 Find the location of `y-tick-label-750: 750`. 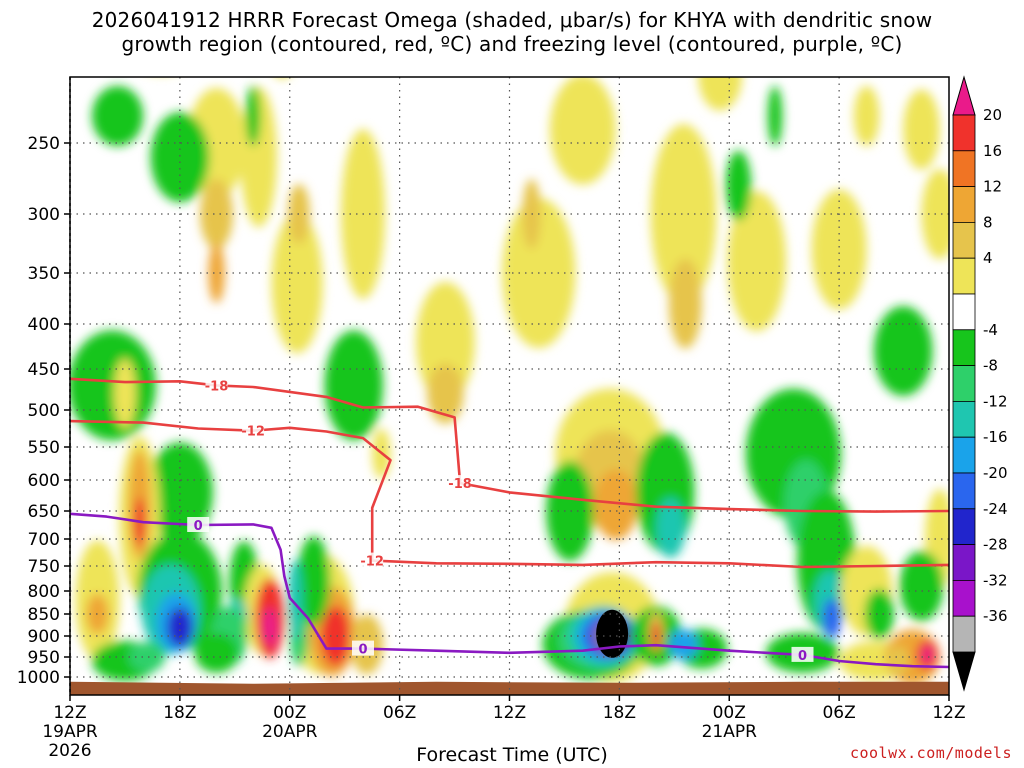

y-tick-label-750: 750 is located at coordinates (44, 567).